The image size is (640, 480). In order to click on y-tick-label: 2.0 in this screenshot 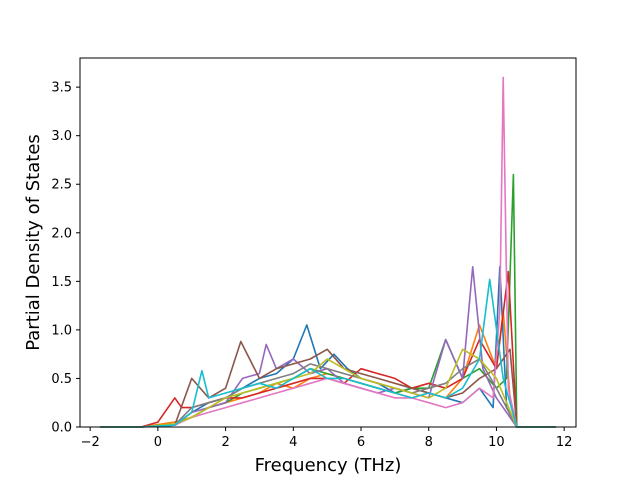, I will do `click(61, 233)`.